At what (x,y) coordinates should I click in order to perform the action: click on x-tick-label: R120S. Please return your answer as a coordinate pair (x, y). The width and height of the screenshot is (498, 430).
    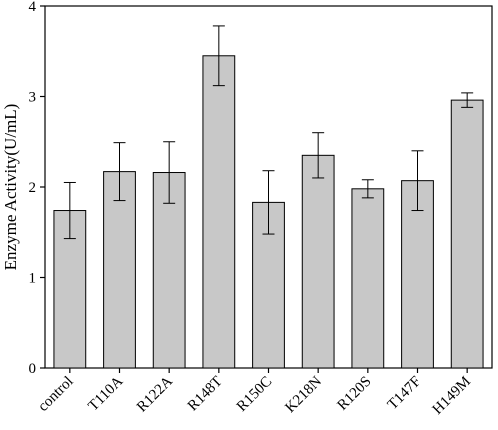
    Looking at the image, I should click on (354, 394).